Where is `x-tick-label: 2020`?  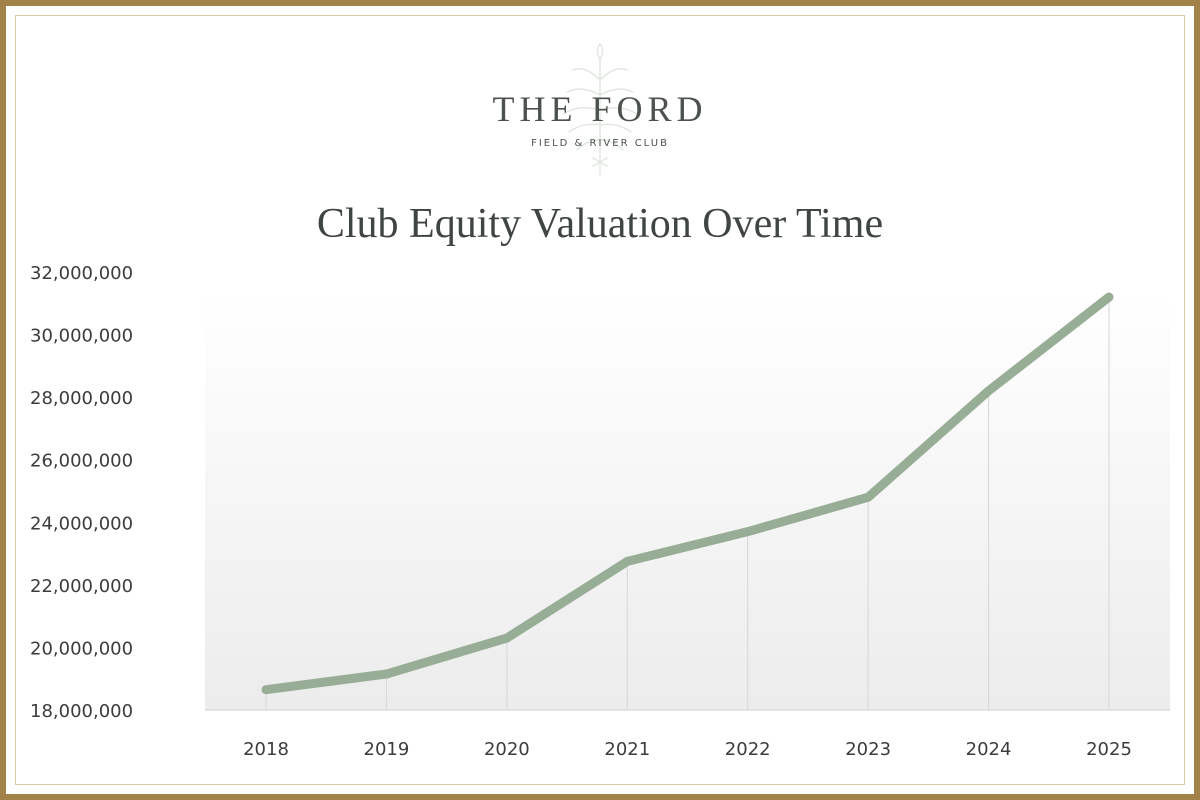
x-tick-label: 2020 is located at coordinates (507, 749).